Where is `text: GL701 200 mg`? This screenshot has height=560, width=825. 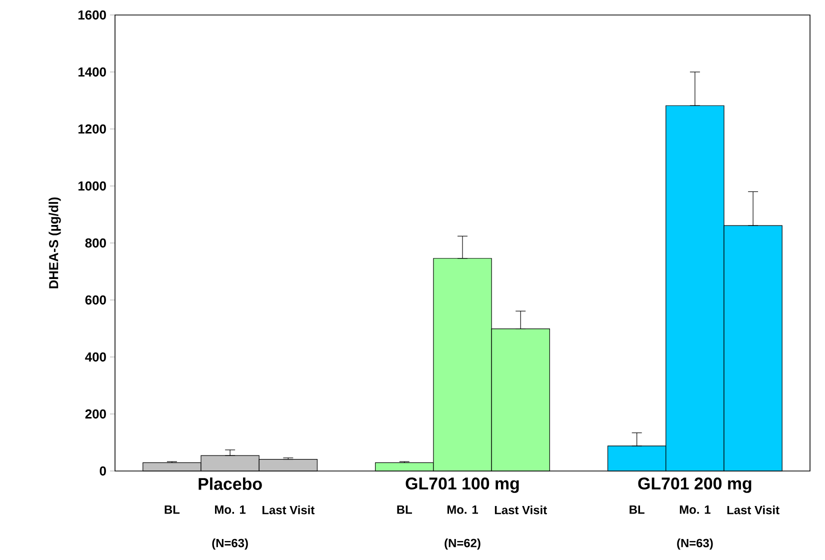
text: GL701 200 mg is located at coordinates (695, 485).